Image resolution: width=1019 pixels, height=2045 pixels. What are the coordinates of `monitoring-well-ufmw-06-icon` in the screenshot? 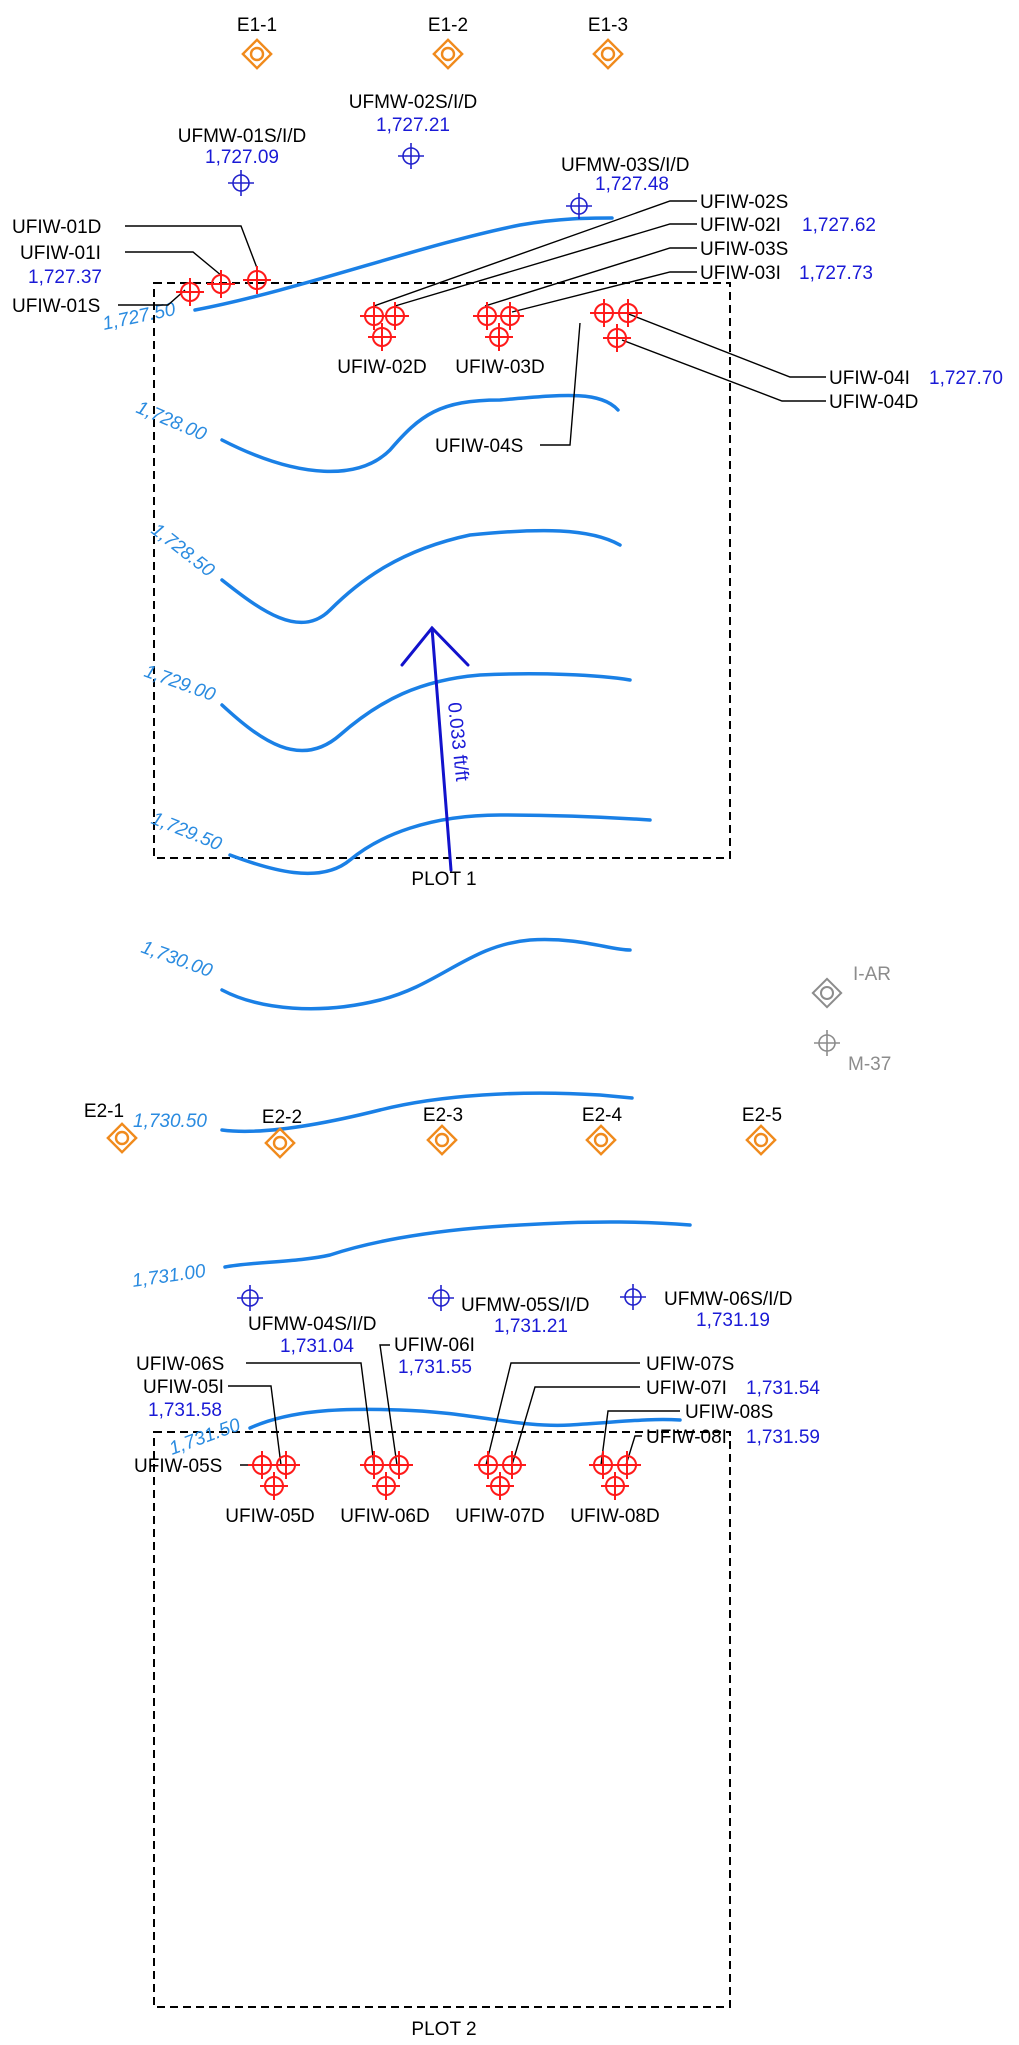 It's located at (633, 1297).